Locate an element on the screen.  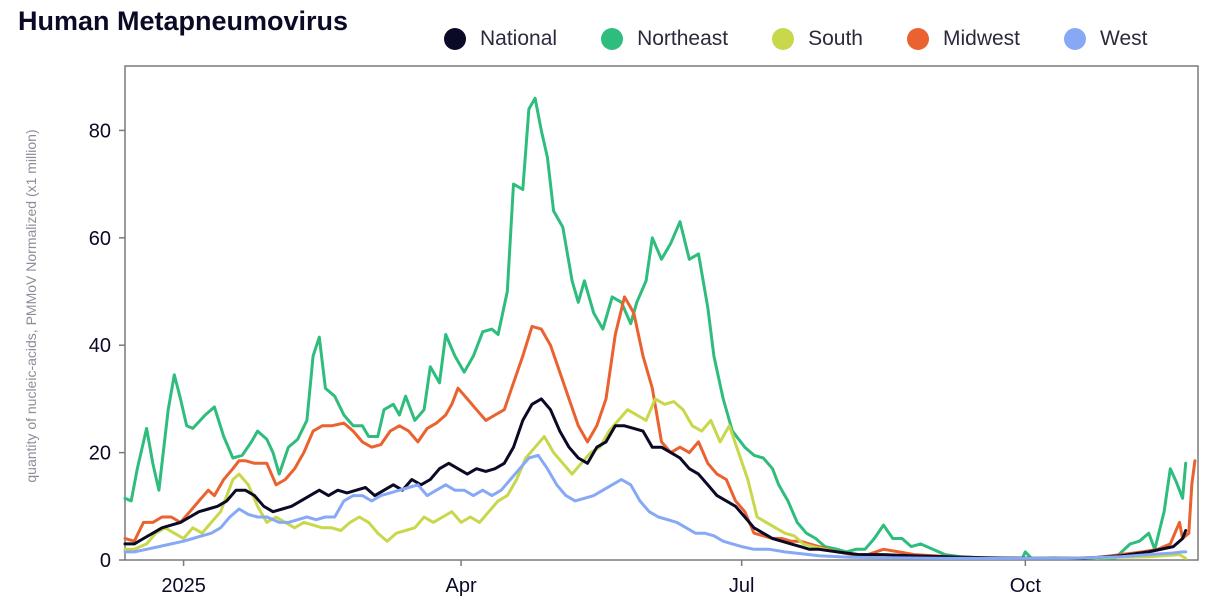
y-tick-label: 80 is located at coordinates (100, 131).